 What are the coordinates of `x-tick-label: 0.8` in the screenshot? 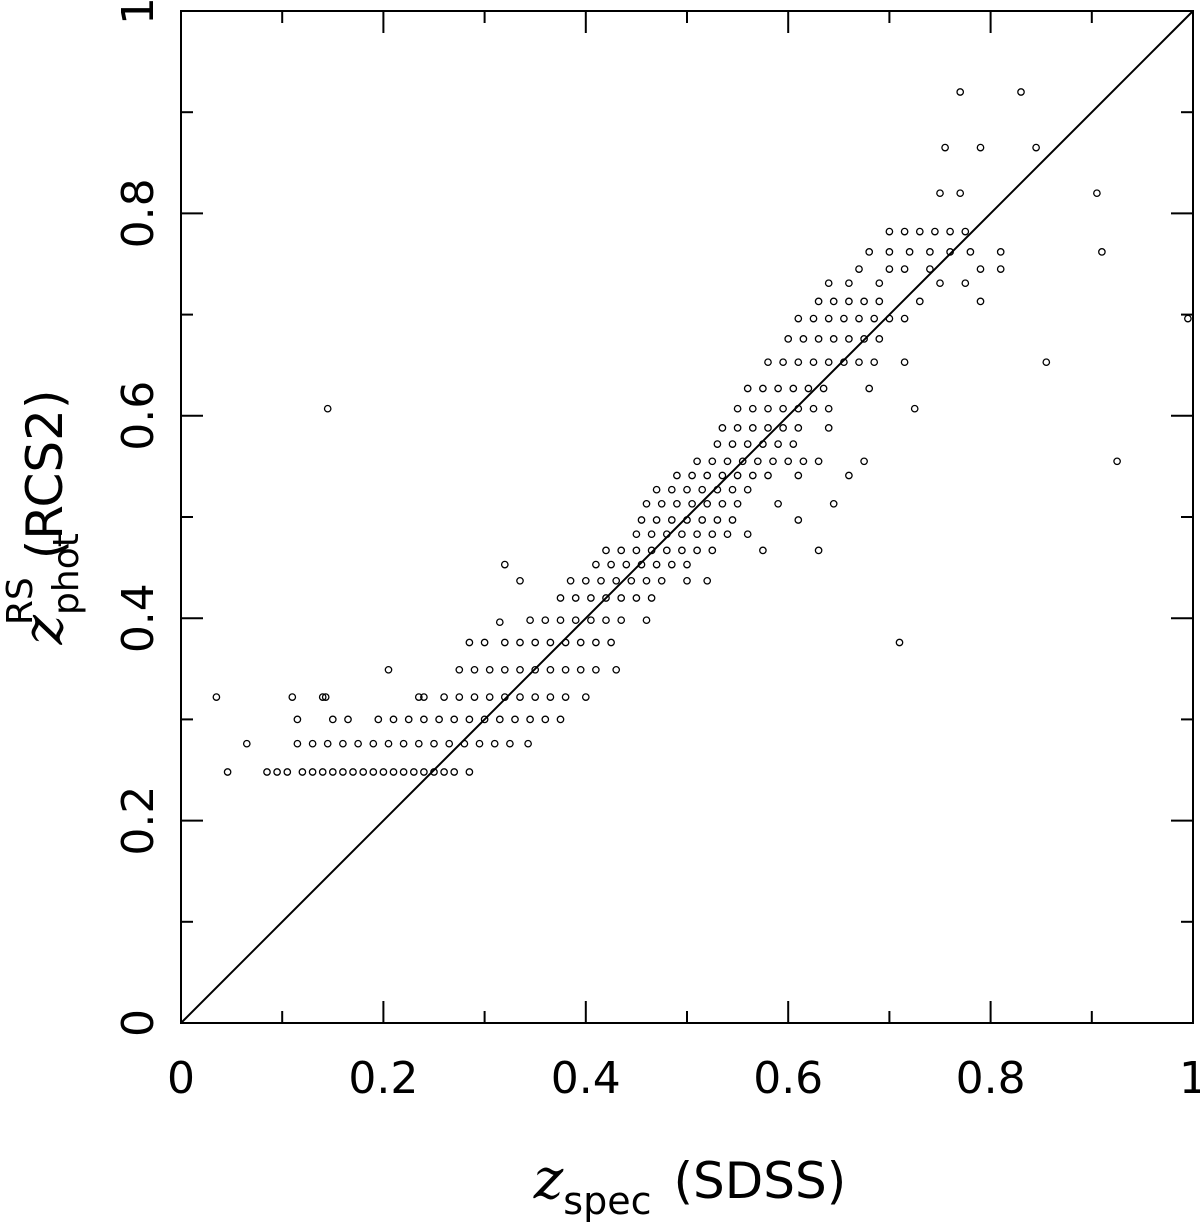 It's located at (991, 1078).